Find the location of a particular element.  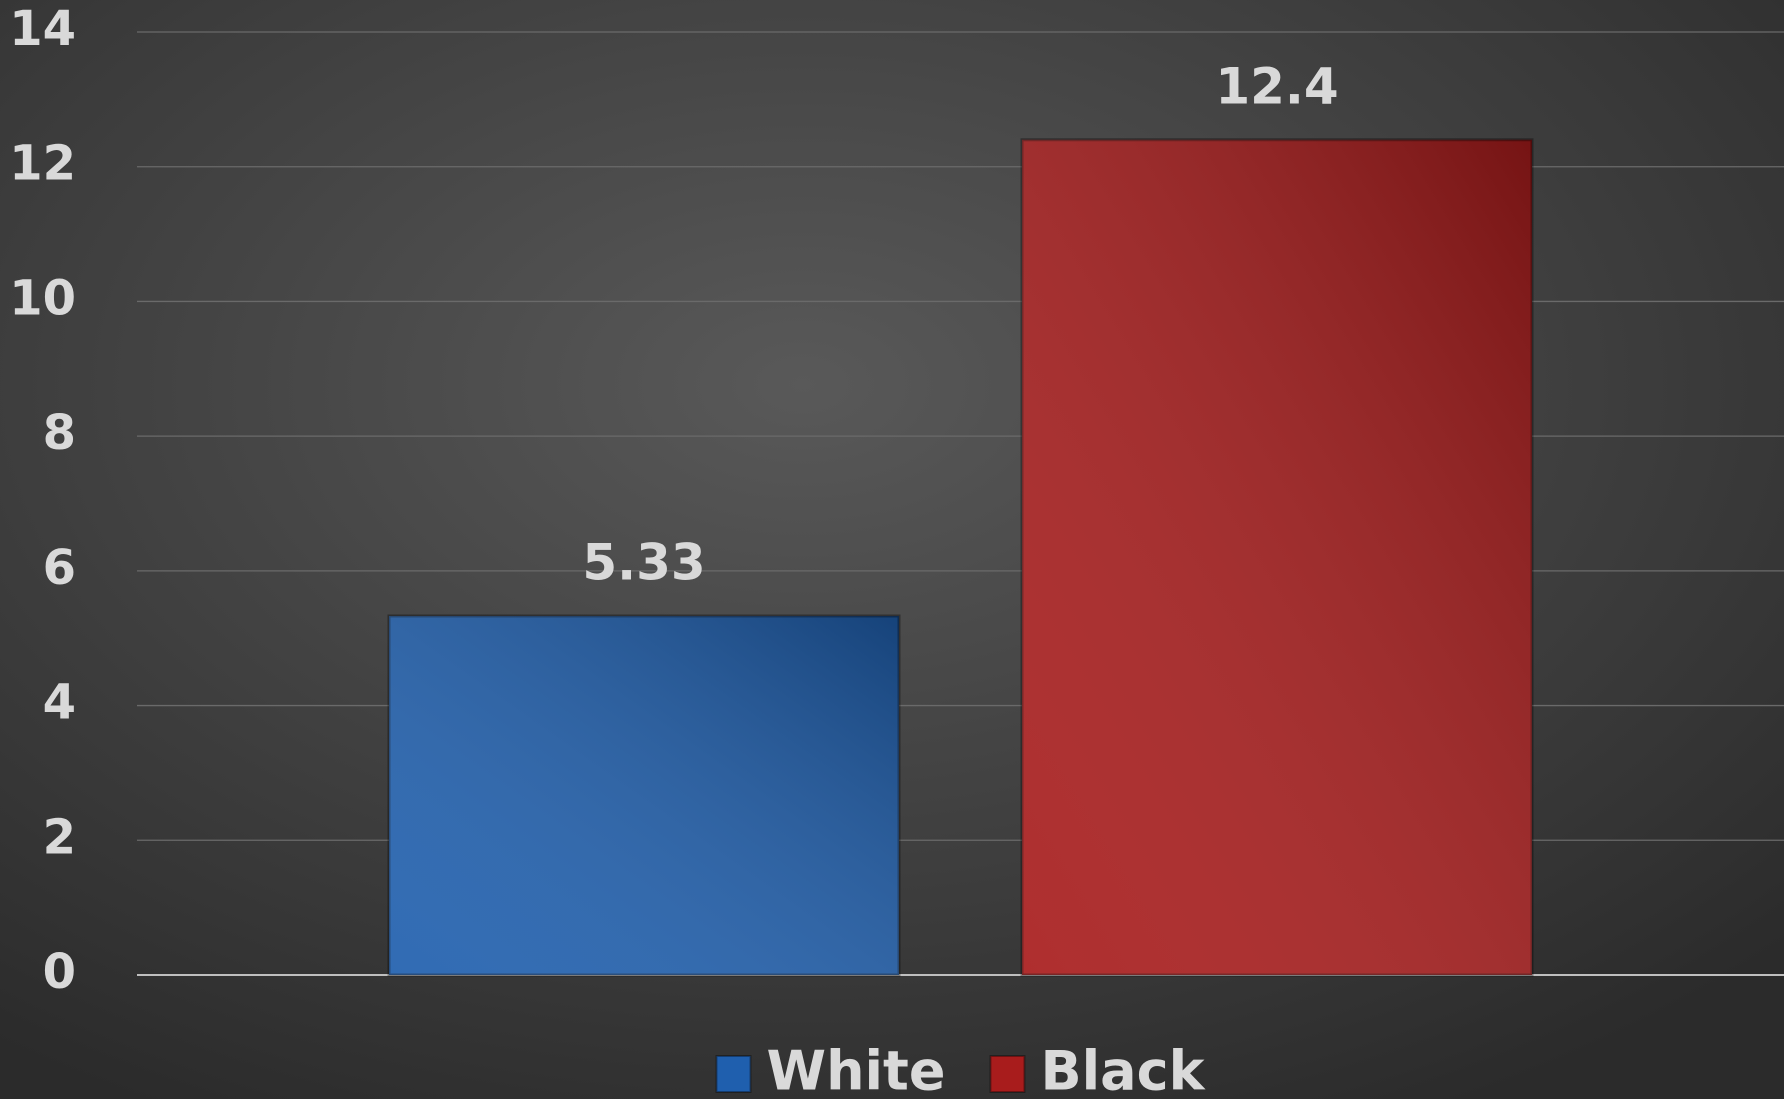

legend-label: Black is located at coordinates (1122, 1069).